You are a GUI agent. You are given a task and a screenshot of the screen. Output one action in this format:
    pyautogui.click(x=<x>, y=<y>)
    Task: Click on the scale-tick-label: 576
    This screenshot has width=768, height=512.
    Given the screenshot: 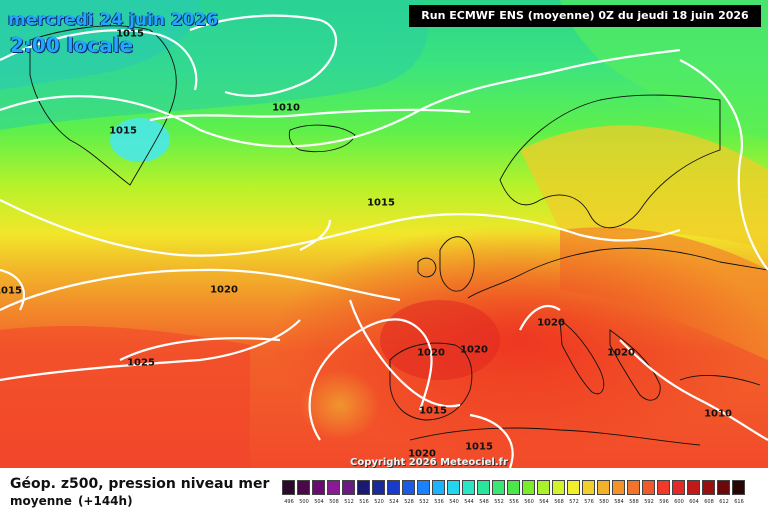 What is the action you would take?
    pyautogui.click(x=589, y=502)
    